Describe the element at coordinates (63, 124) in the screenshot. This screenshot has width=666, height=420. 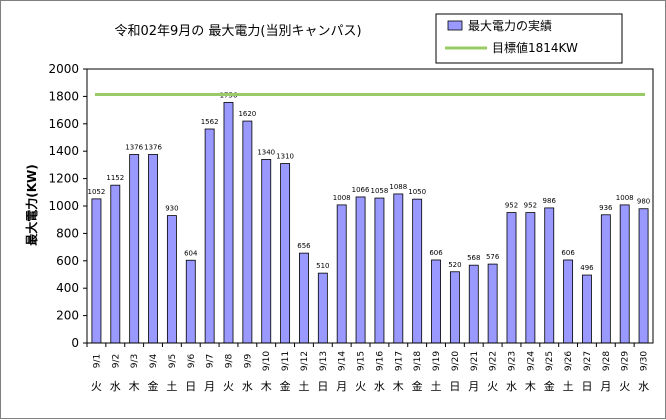
I see `y-tick-label: 1600` at that location.